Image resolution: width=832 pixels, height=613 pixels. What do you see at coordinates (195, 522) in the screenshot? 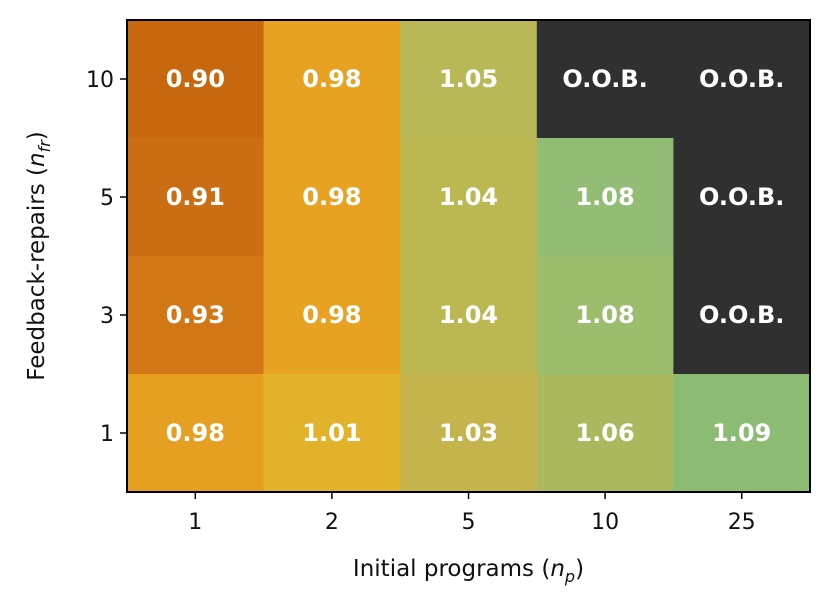
I see `x-tick-label: 1` at bounding box center [195, 522].